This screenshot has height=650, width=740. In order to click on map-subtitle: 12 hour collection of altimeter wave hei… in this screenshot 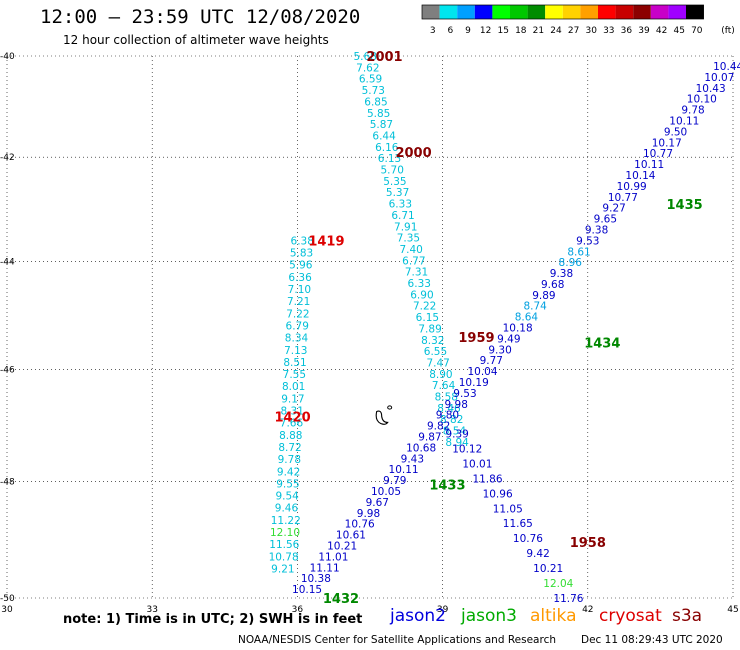, I will do `click(196, 40)`.